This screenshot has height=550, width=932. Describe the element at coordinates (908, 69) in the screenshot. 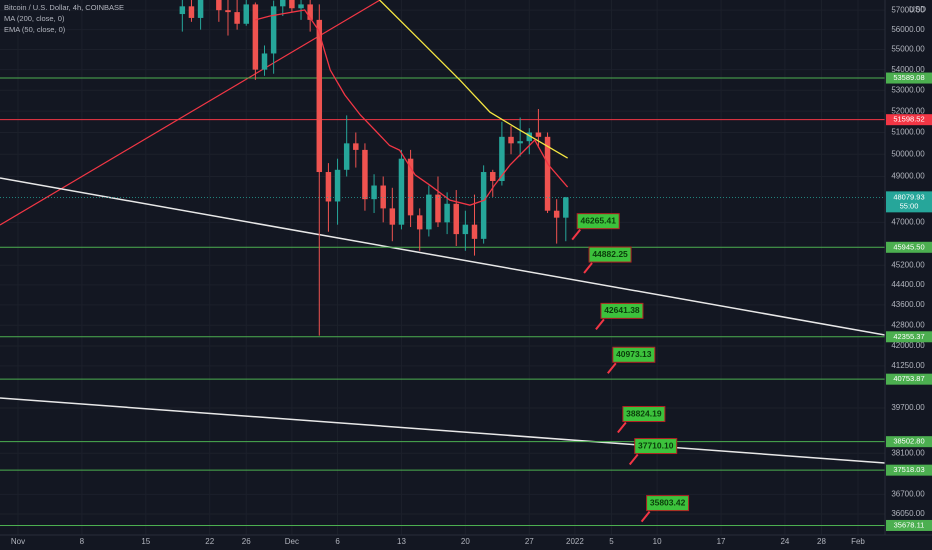

I see `y-tick-label: 54000.00` at that location.